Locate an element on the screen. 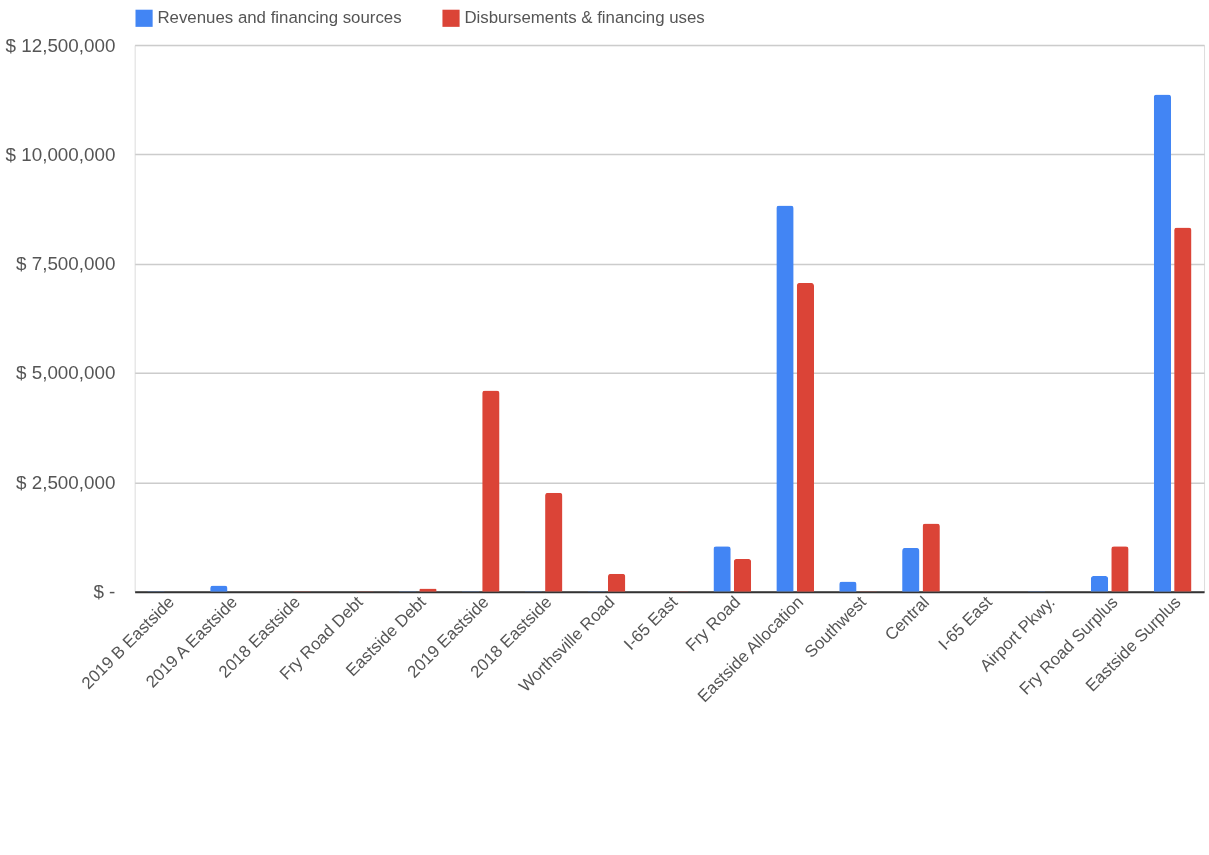 The height and width of the screenshot is (855, 1209). legend-label: Revenues and financing sources is located at coordinates (279, 18).